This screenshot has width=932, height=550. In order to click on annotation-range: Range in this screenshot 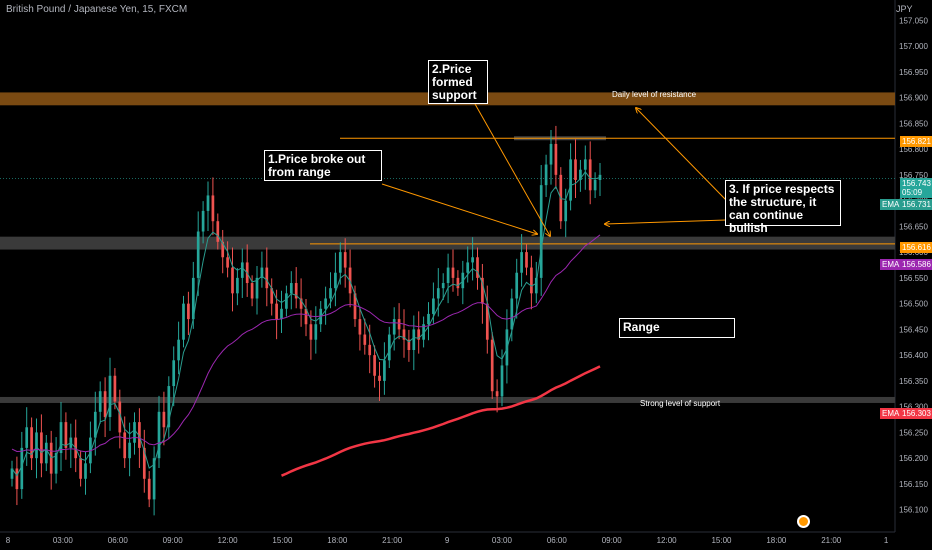, I will do `click(677, 328)`.